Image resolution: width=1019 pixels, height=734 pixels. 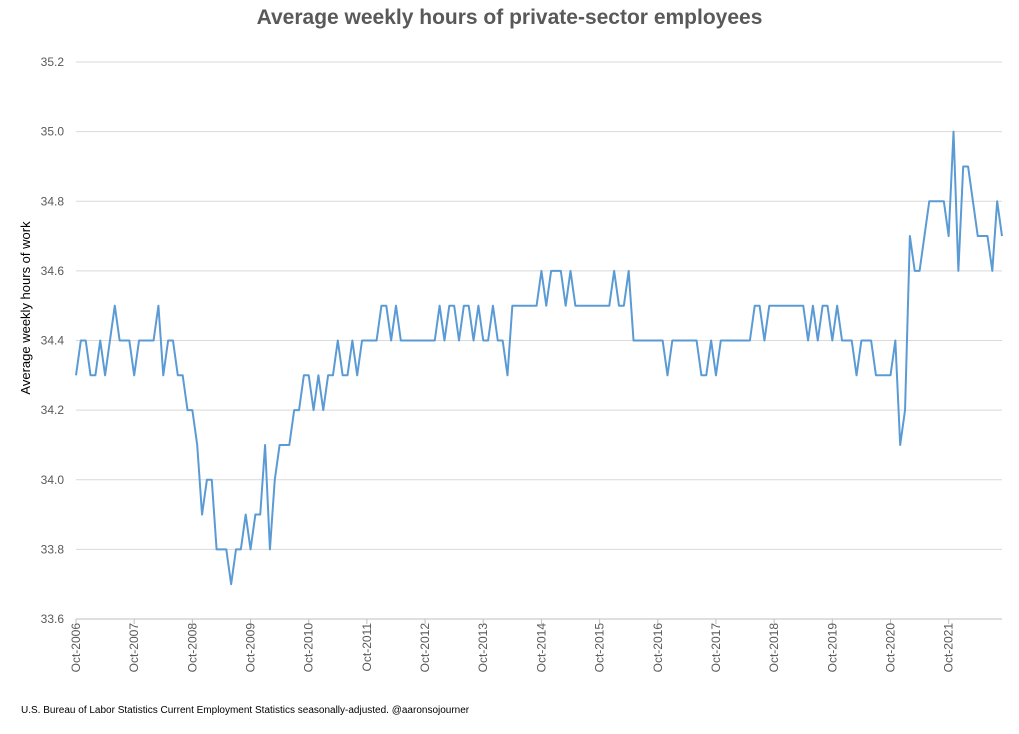 What do you see at coordinates (53, 132) in the screenshot?
I see `y-tick-label: 35.0` at bounding box center [53, 132].